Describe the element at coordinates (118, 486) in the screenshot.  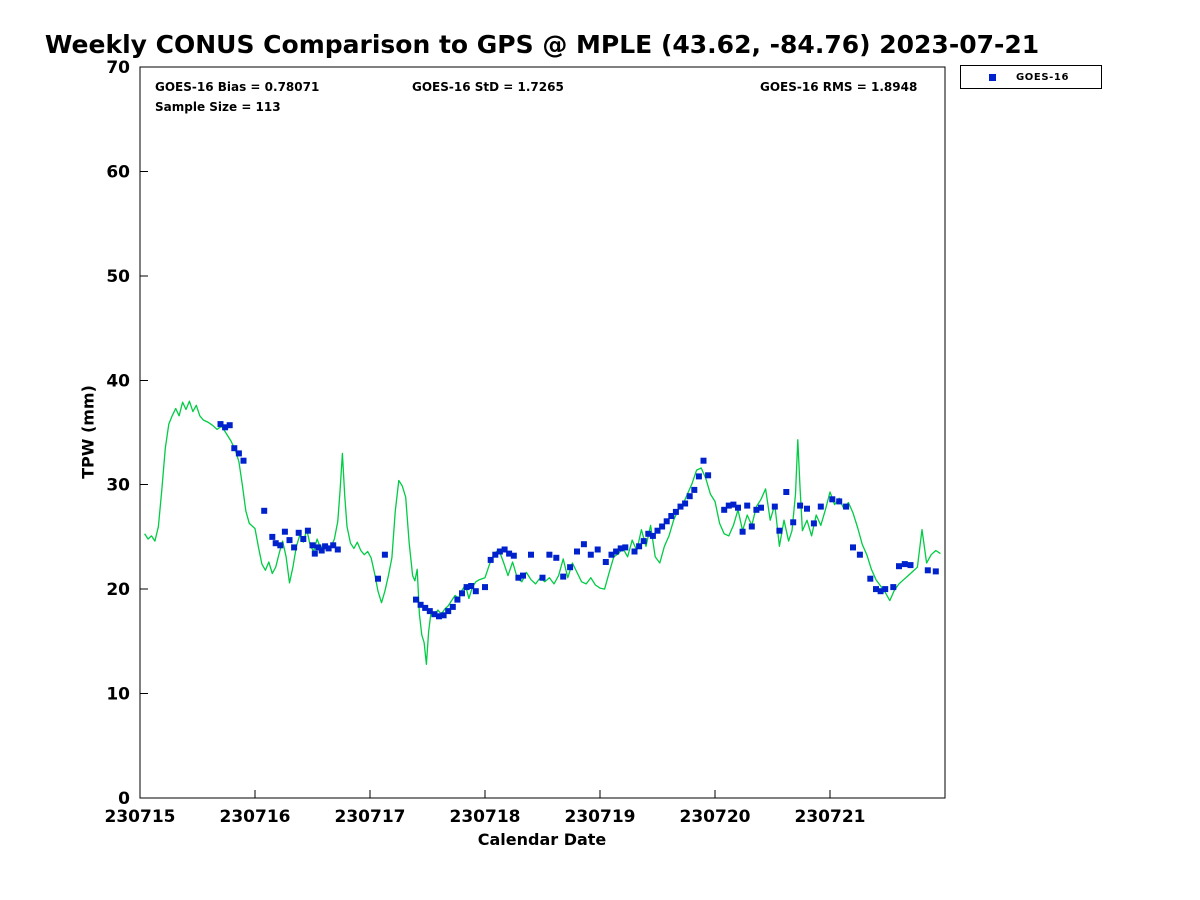
I see `y-tick-label: 30` at that location.